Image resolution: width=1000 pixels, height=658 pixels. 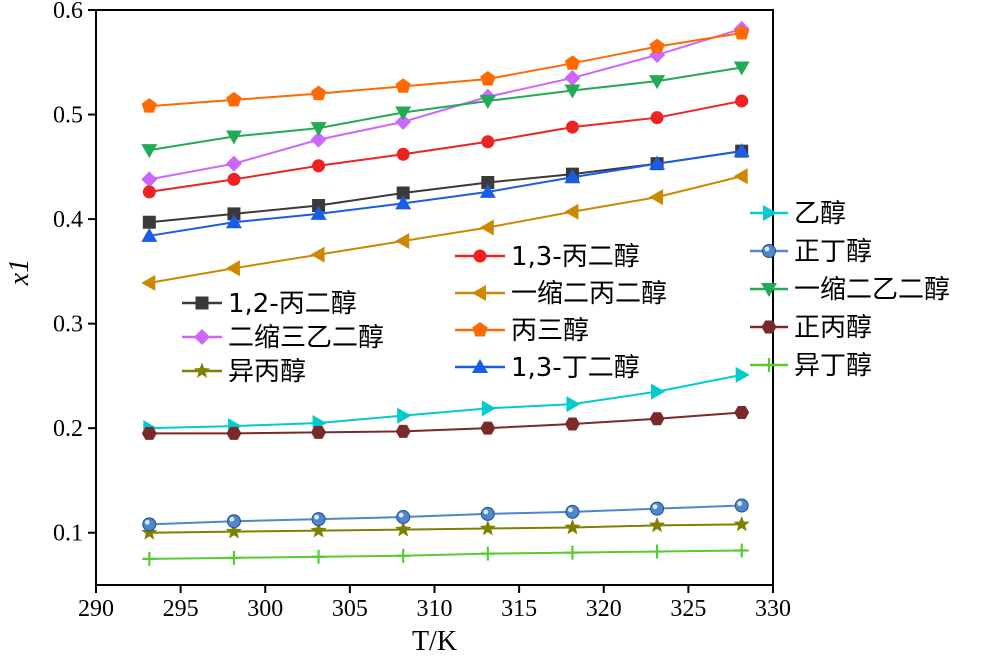 What do you see at coordinates (833, 252) in the screenshot?
I see `legend-label: 正丁醇` at bounding box center [833, 252].